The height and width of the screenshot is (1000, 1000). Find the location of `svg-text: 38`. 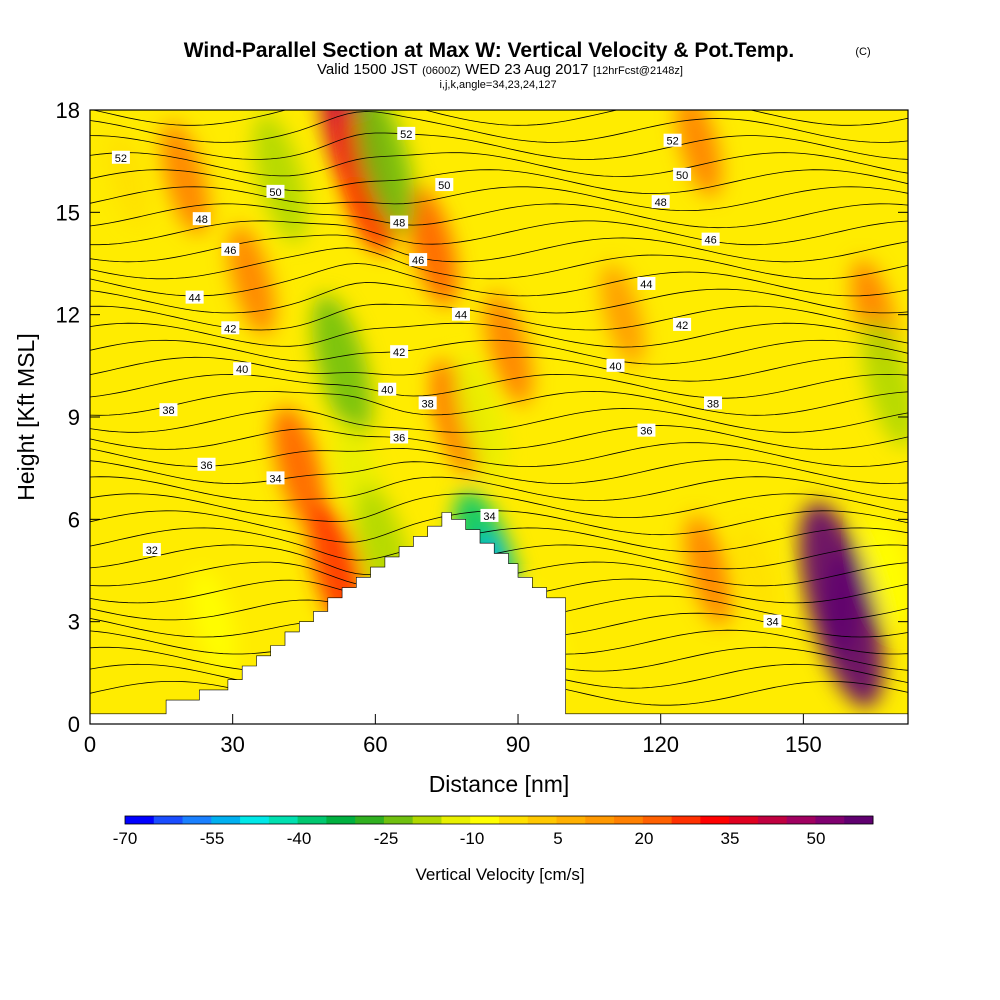

svg-text: 38 is located at coordinates (428, 404).